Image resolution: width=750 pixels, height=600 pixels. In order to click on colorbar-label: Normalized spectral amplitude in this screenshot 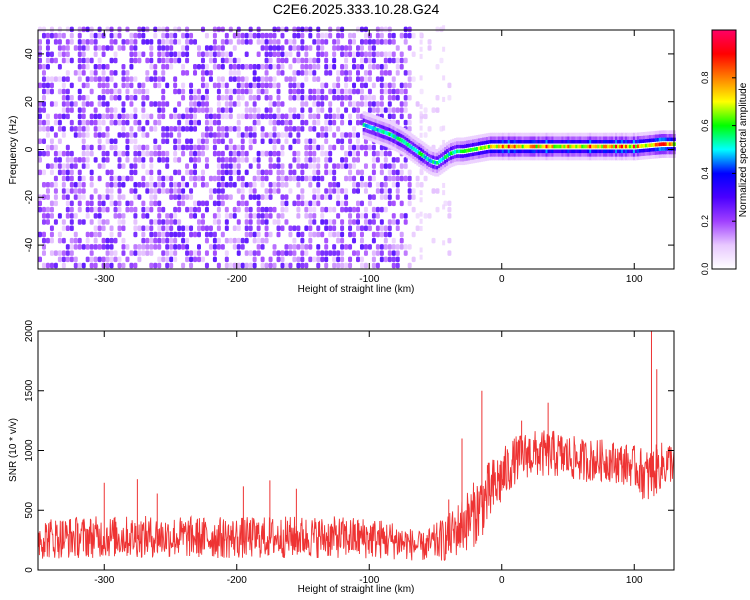, I will do `click(743, 149)`.